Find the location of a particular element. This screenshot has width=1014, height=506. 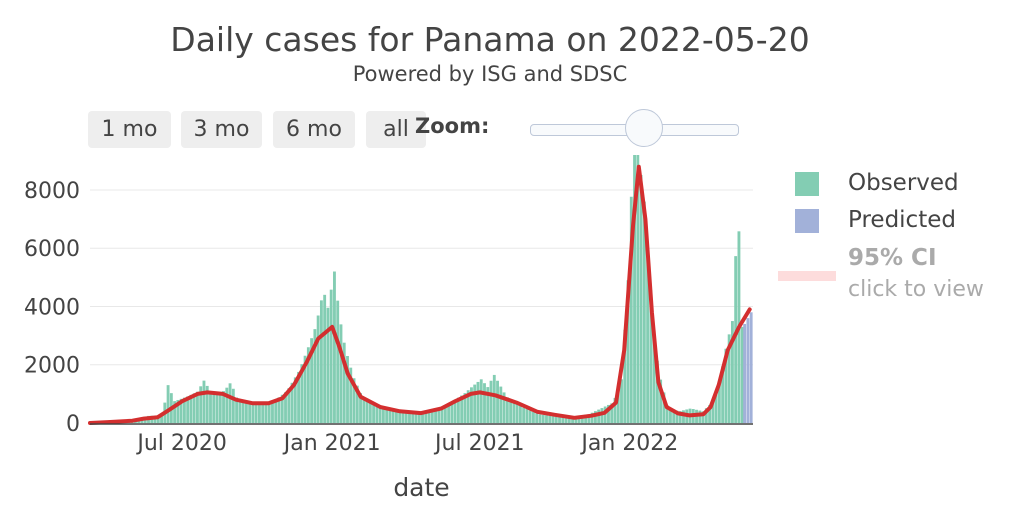

zoom-label: Zoom: is located at coordinates (452, 126).